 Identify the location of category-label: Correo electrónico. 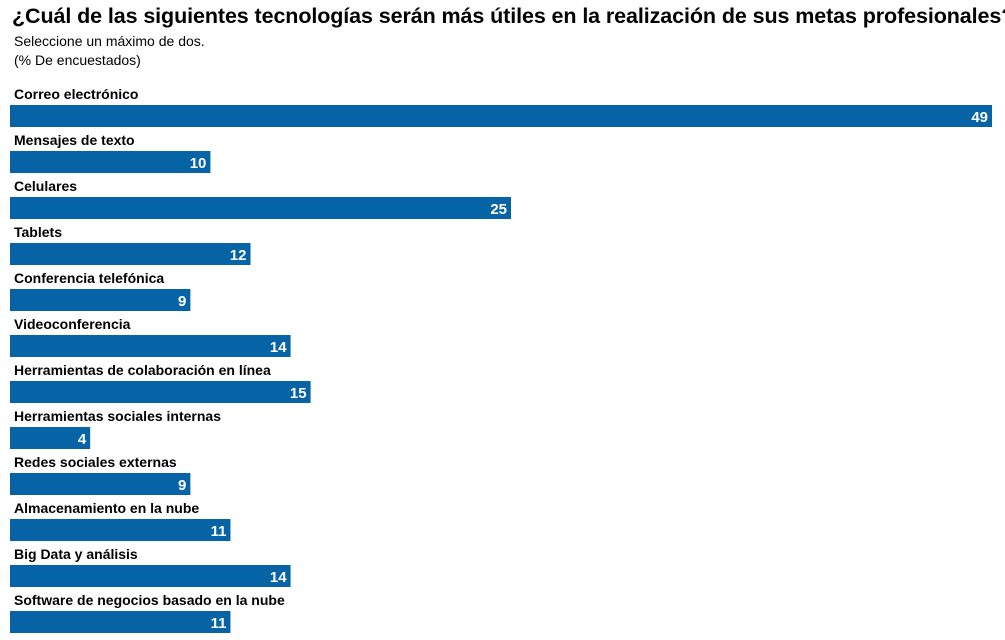
(76, 94).